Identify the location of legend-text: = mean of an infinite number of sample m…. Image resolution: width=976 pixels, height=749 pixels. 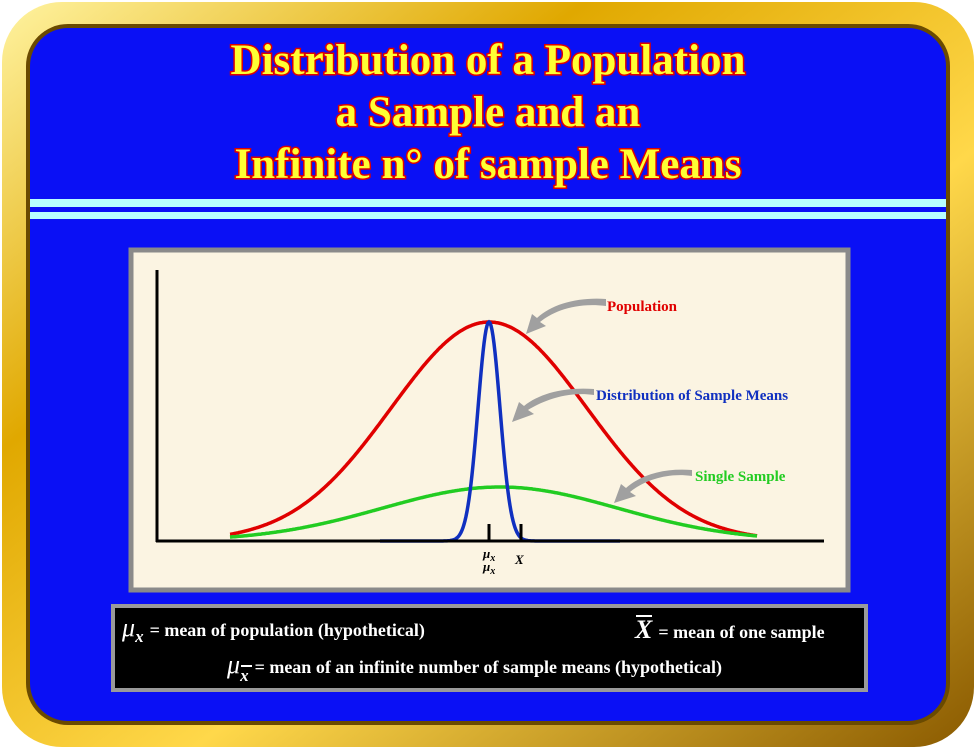
(488, 667).